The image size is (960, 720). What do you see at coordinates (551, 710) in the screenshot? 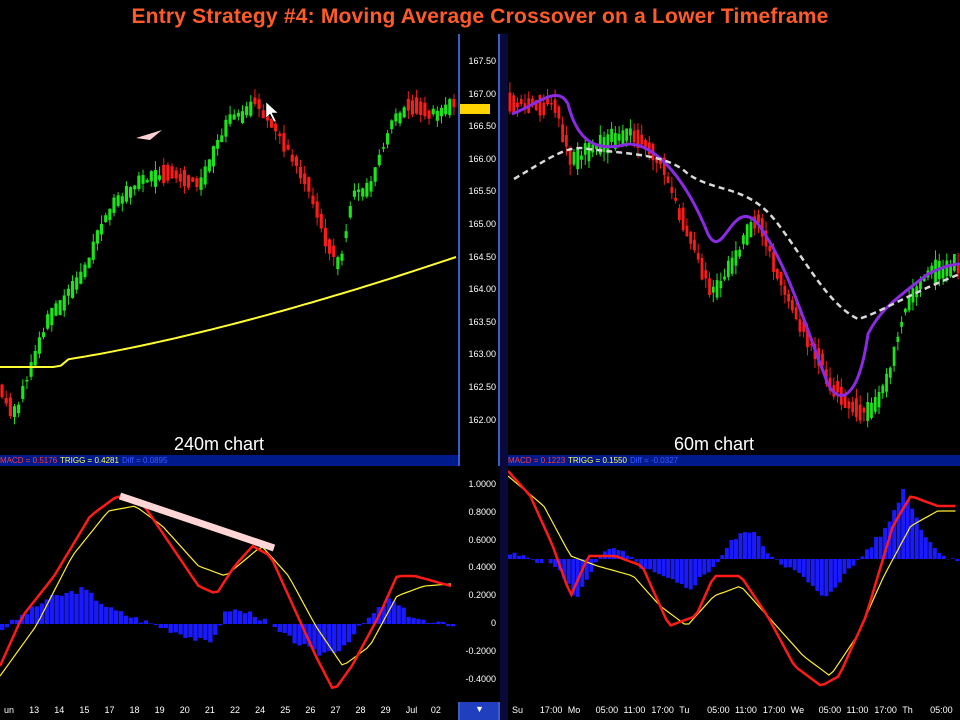
I see `date-tick-label: 17:00` at bounding box center [551, 710].